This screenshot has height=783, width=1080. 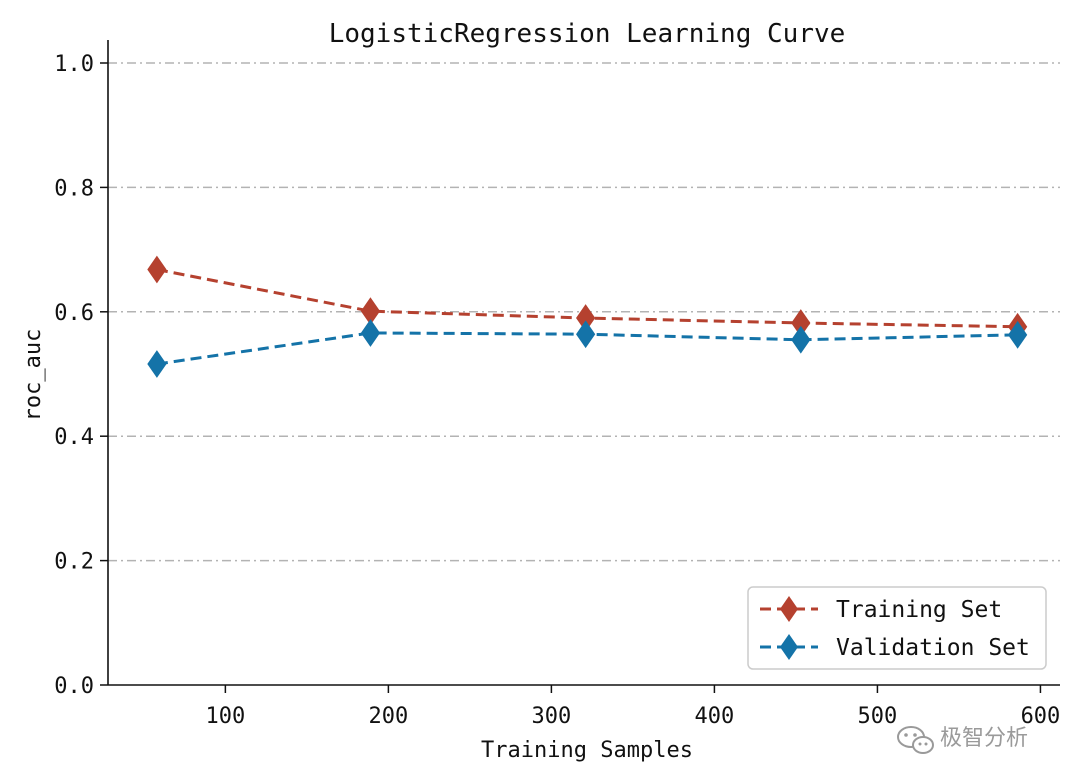 I want to click on y-tick-label: 0.0, so click(x=74, y=686).